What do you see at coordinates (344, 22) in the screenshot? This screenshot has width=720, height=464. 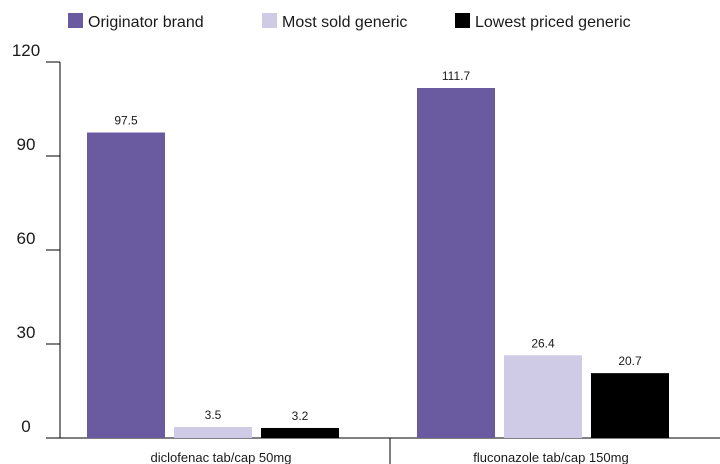 I see `legend-label: Most sold generic` at bounding box center [344, 22].